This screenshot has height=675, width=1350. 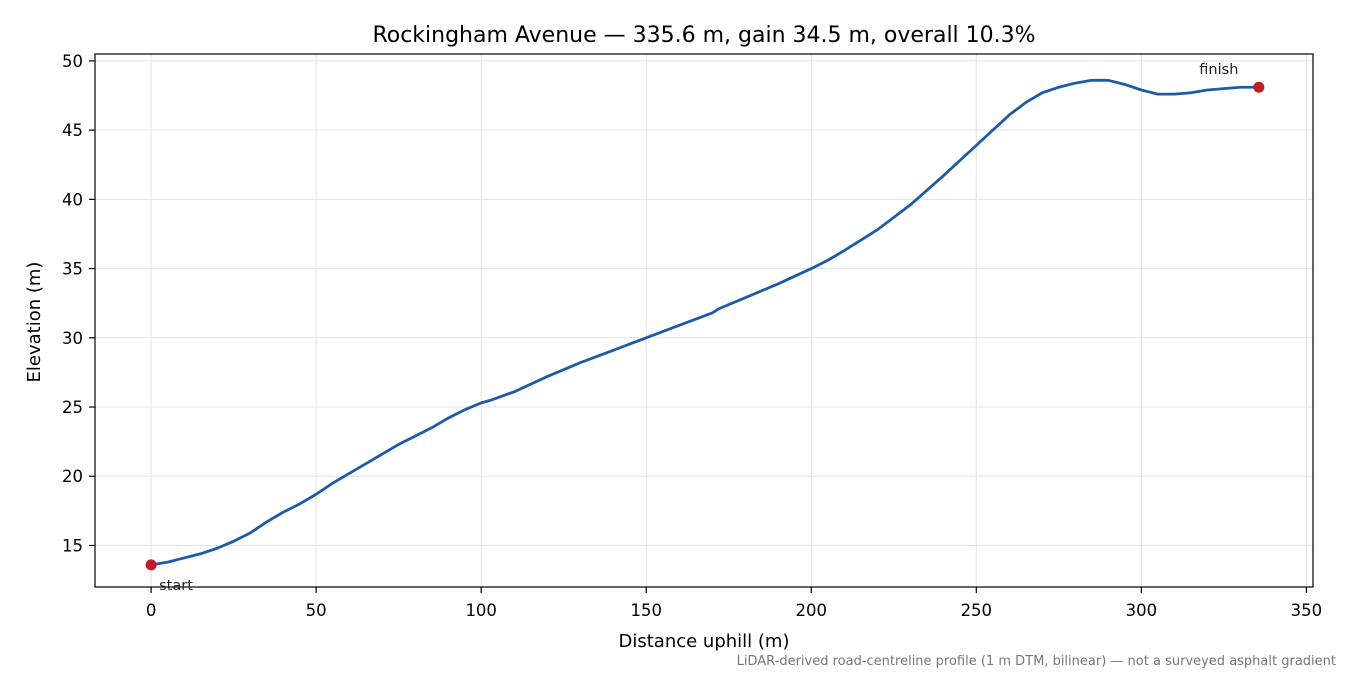 What do you see at coordinates (812, 610) in the screenshot?
I see `x-tick-label: 200` at bounding box center [812, 610].